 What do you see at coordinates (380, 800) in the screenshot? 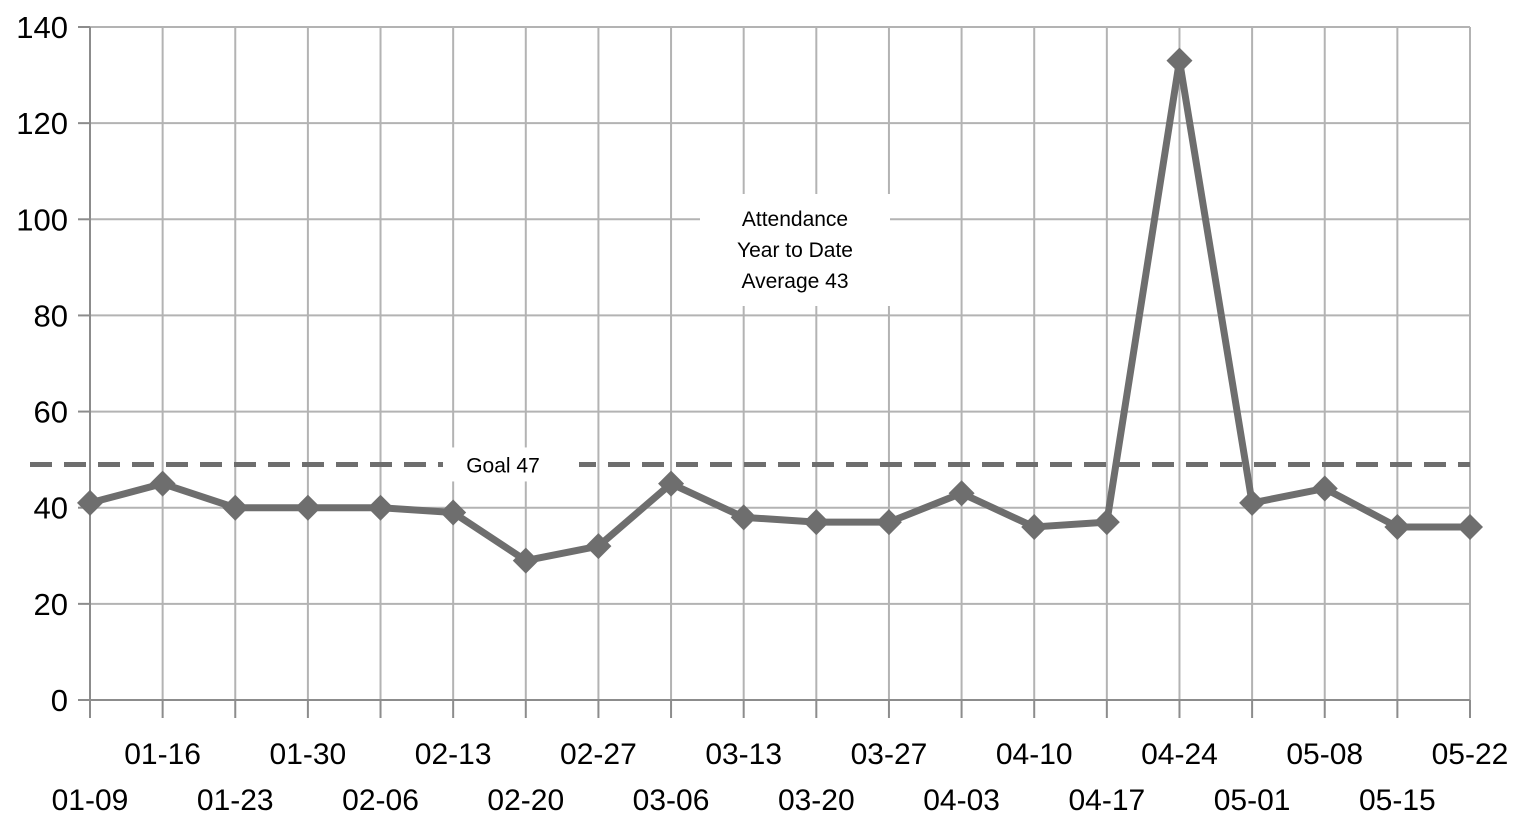
I see `x-tick-label: 02-06` at bounding box center [380, 800].